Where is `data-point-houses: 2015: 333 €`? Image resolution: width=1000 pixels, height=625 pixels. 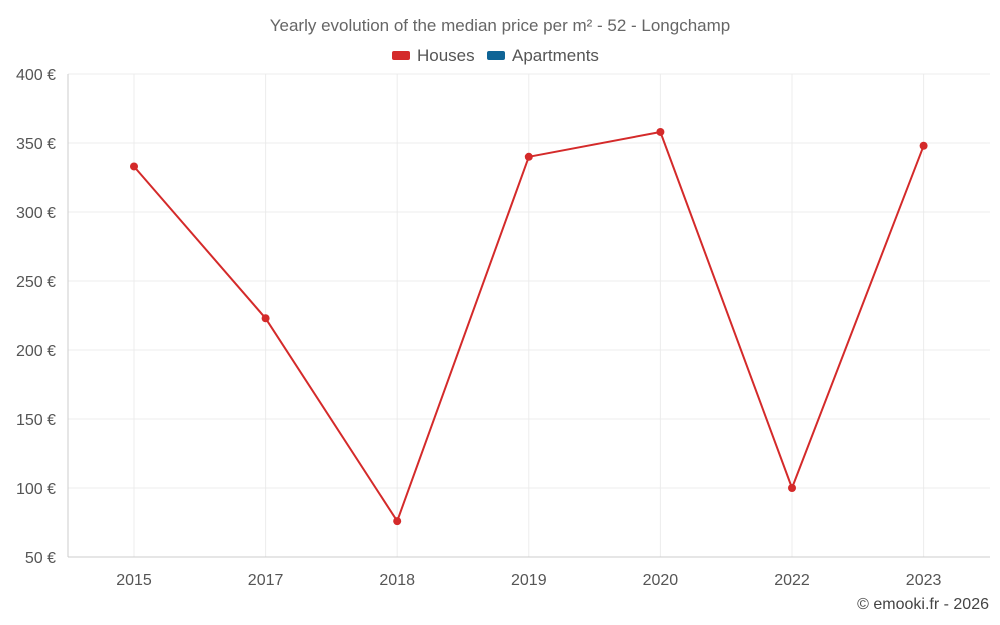
data-point-houses: 2015: 333 € is located at coordinates (134, 166).